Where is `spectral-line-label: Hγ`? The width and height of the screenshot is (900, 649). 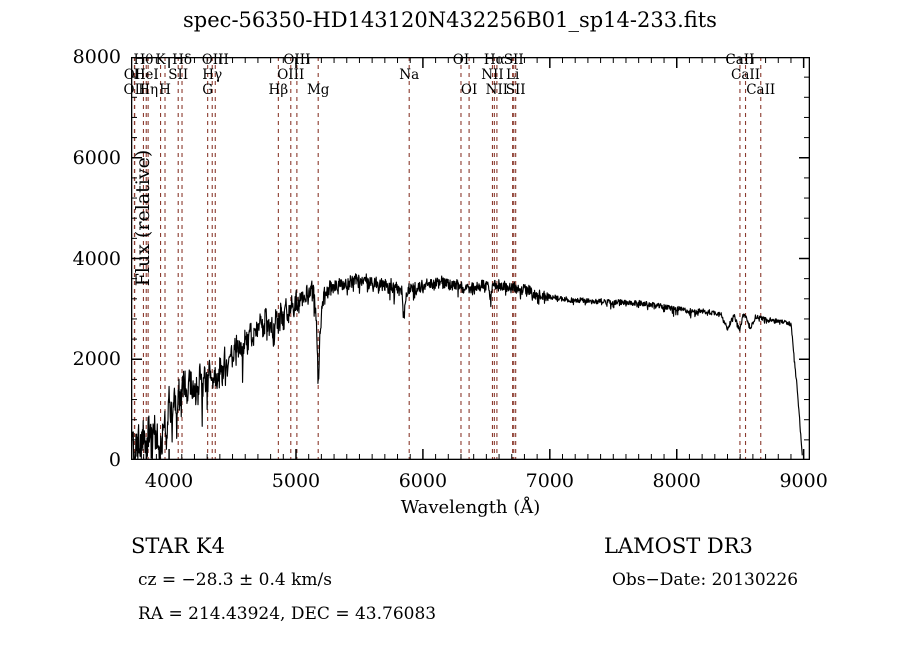
spectral-line-label: Hγ is located at coordinates (212, 75).